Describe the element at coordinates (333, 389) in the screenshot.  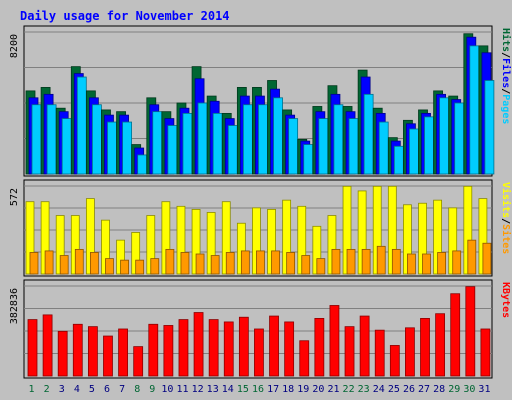
I see `x-tick-label-day-21: 21` at that location.